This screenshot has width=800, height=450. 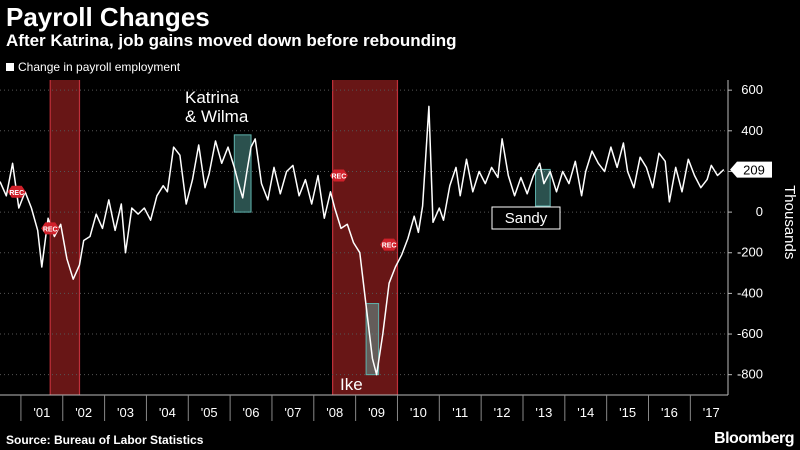 I want to click on legend-label: Change in payroll employment, so click(x=99, y=67).